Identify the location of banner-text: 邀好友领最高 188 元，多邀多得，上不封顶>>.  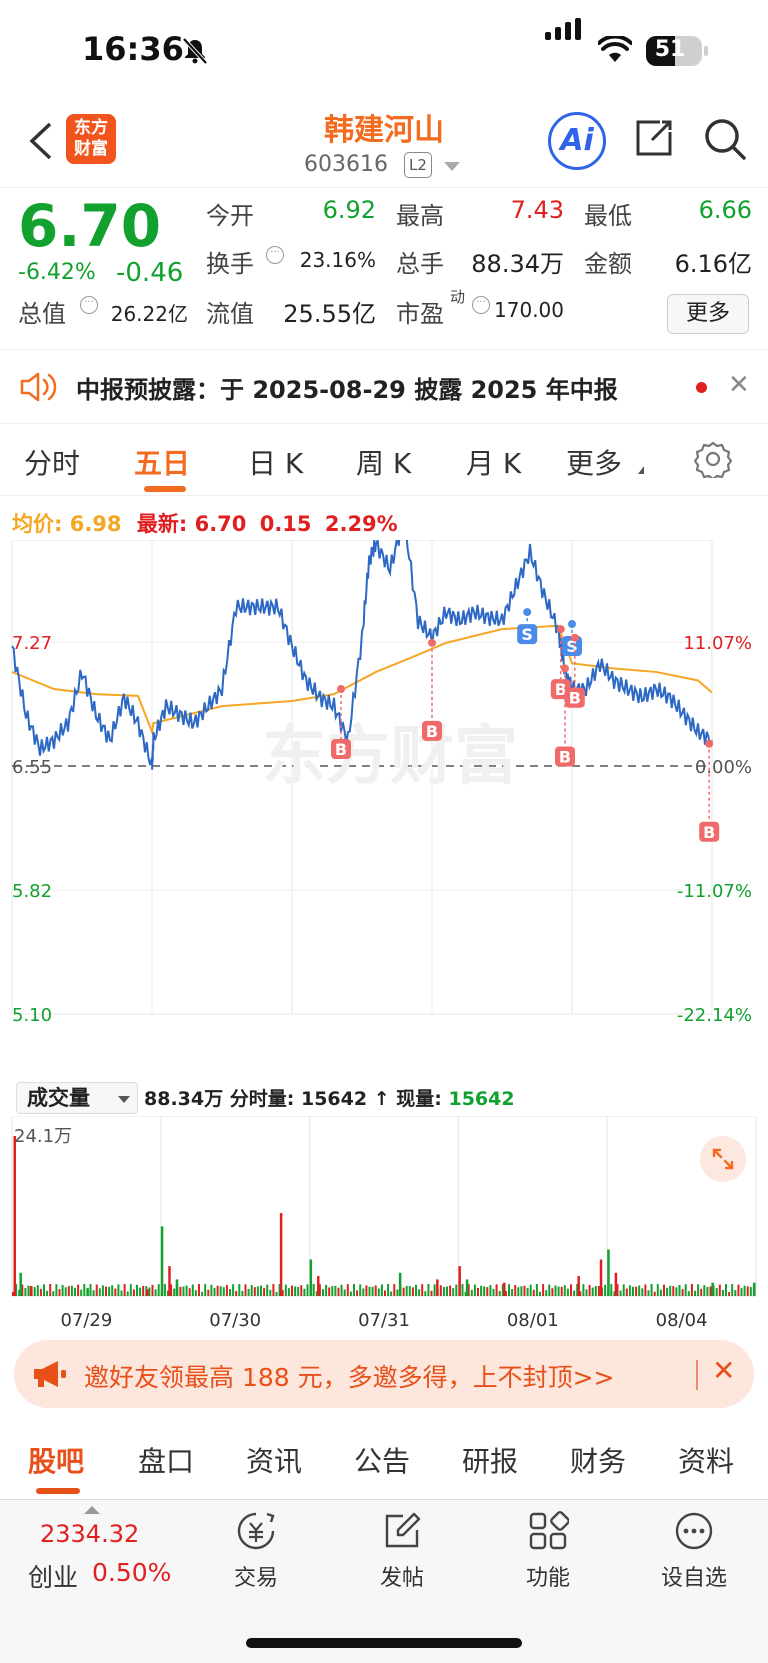
(349, 1377).